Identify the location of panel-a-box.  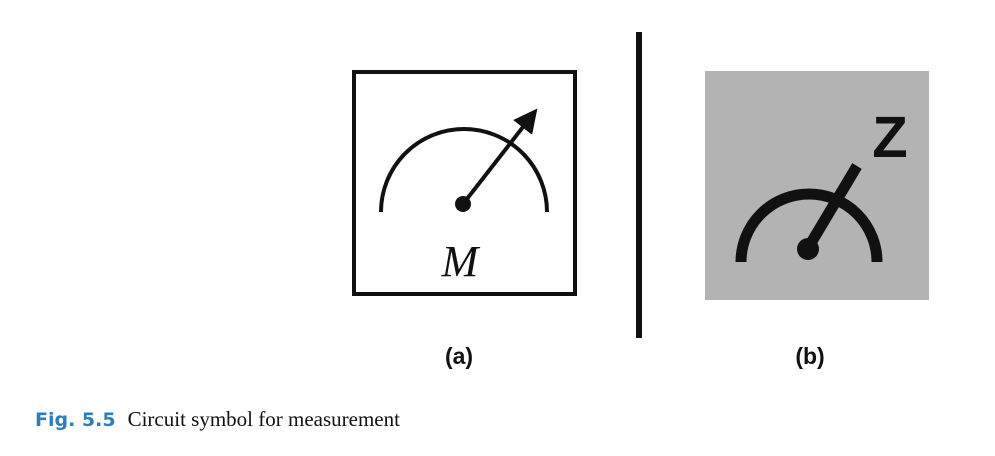
(464, 183).